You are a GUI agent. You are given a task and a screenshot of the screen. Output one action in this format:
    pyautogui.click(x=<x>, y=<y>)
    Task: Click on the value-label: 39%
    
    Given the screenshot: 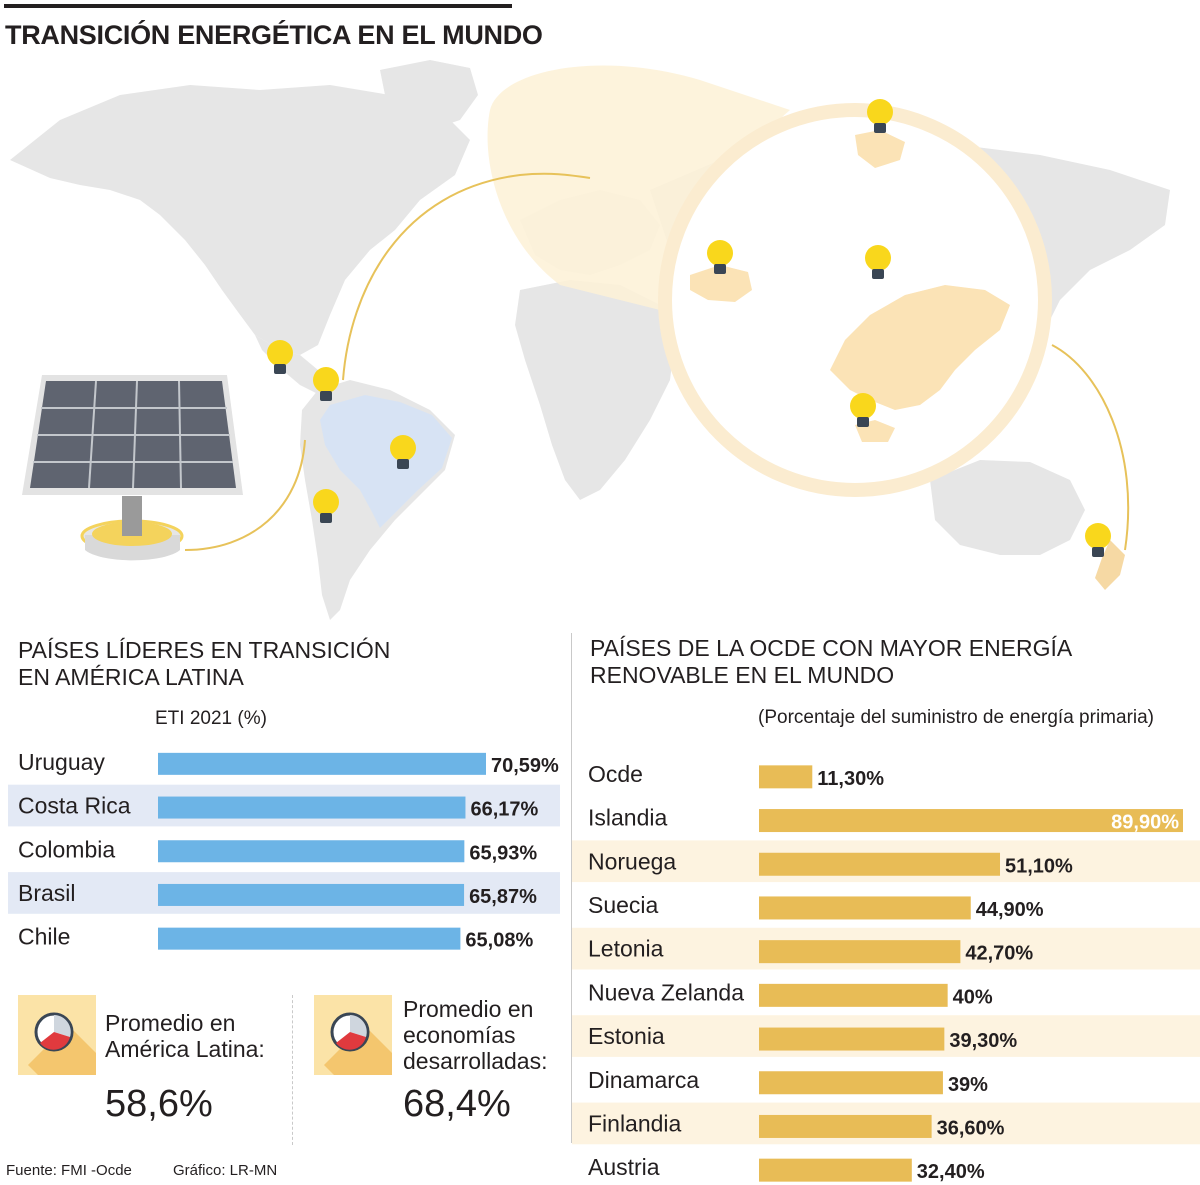 What is the action you would take?
    pyautogui.click(x=968, y=1085)
    